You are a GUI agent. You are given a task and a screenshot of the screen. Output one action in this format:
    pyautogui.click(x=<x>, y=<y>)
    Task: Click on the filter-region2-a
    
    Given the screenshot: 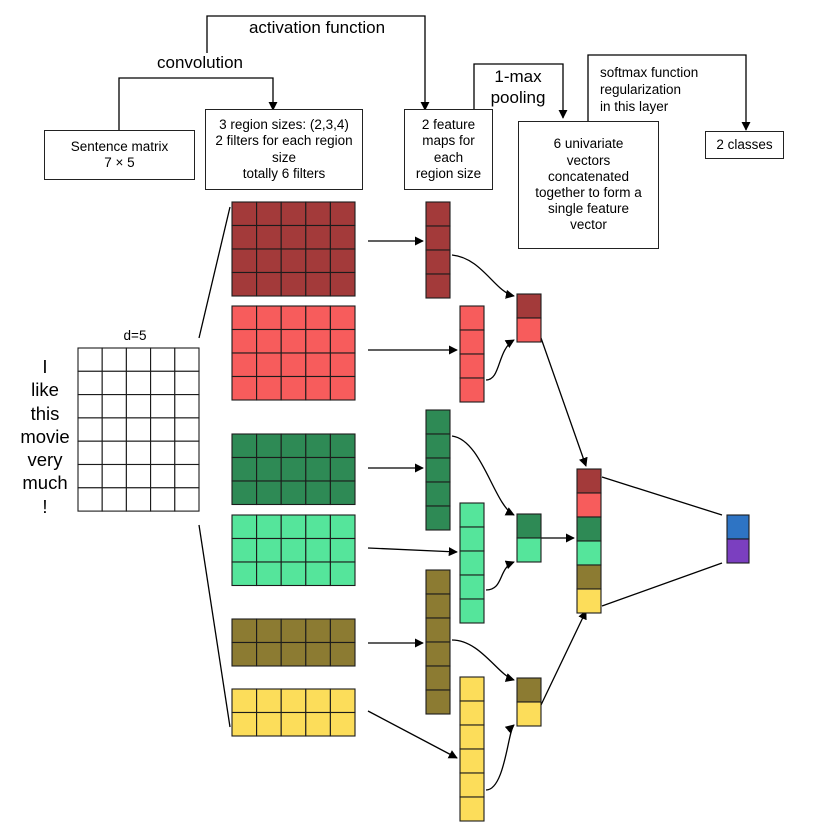 What is the action you would take?
    pyautogui.click(x=293, y=642)
    